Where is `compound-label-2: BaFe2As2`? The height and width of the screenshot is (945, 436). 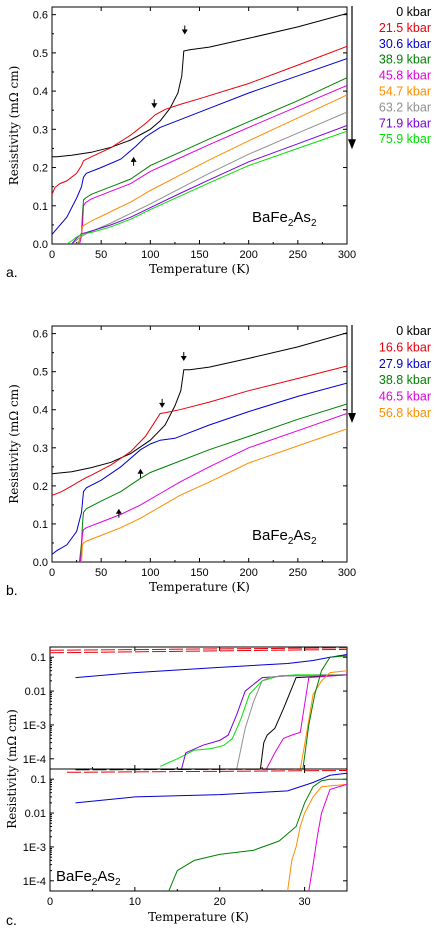
compound-label-2: BaFe2As2 is located at coordinates (88, 878).